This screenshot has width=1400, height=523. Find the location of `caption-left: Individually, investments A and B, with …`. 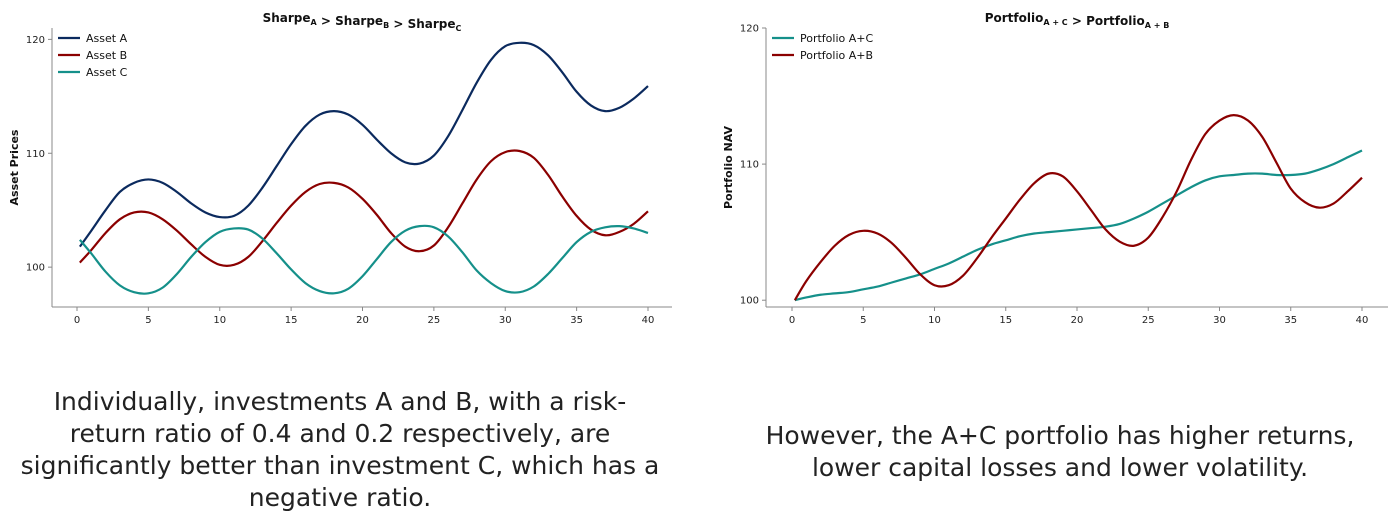

caption-left: Individually, investments A and B, with … is located at coordinates (340, 449).